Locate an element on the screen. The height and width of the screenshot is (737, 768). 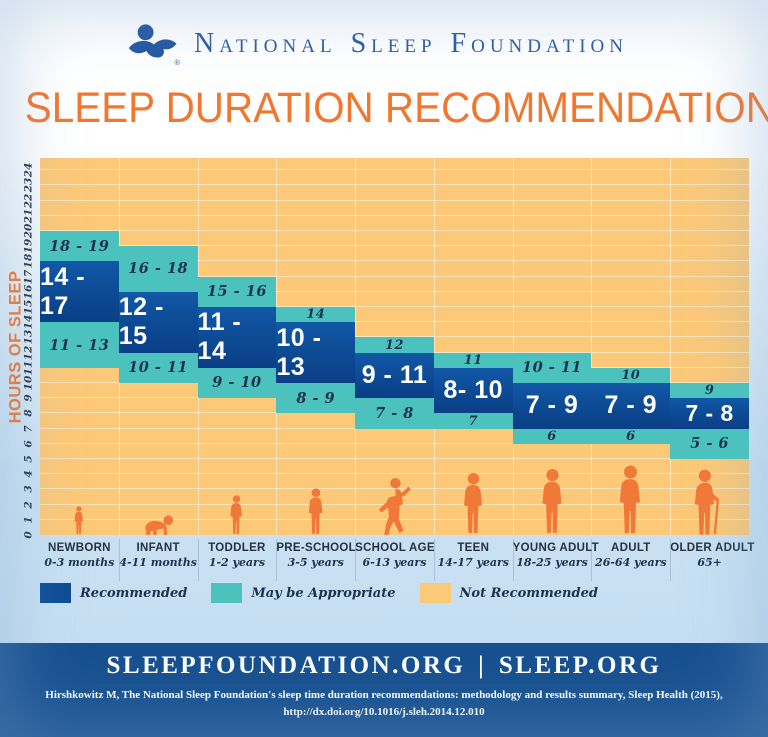
range-recommended-label: 8- 10 is located at coordinates (473, 390).